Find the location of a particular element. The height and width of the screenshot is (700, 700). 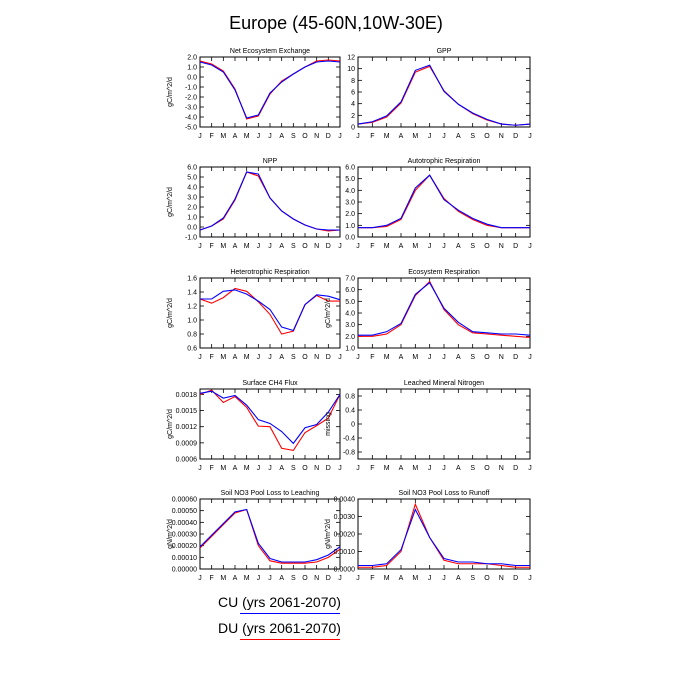

panel-title: Heterotrophic Respiration is located at coordinates (269, 272).